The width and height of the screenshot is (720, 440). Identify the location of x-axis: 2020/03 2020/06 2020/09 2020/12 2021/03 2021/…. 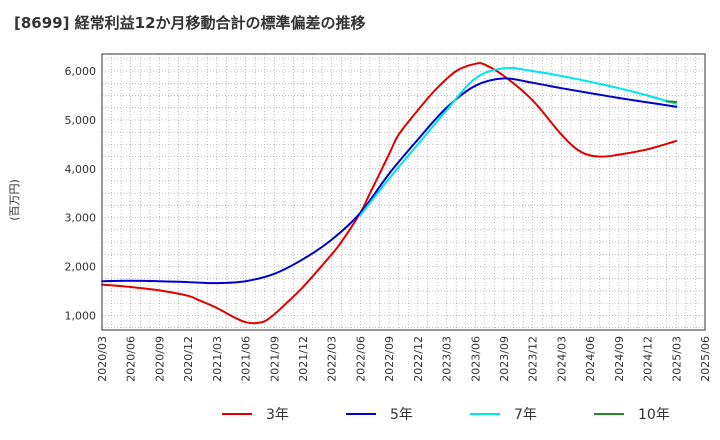
(404, 359).